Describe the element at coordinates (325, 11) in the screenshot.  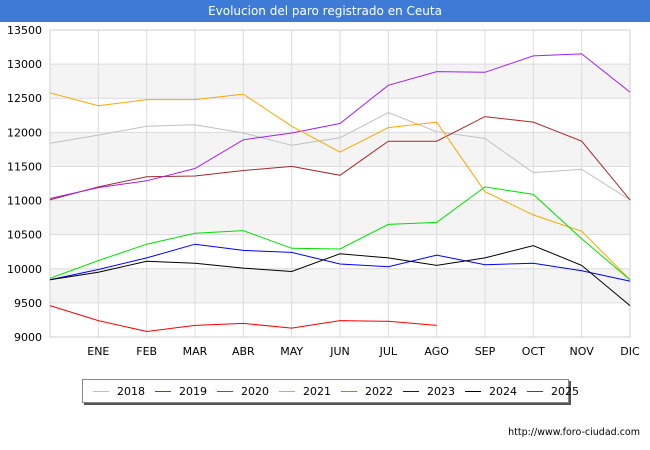
I see `chart-title: Evolucion del paro registrado en Ceuta` at that location.